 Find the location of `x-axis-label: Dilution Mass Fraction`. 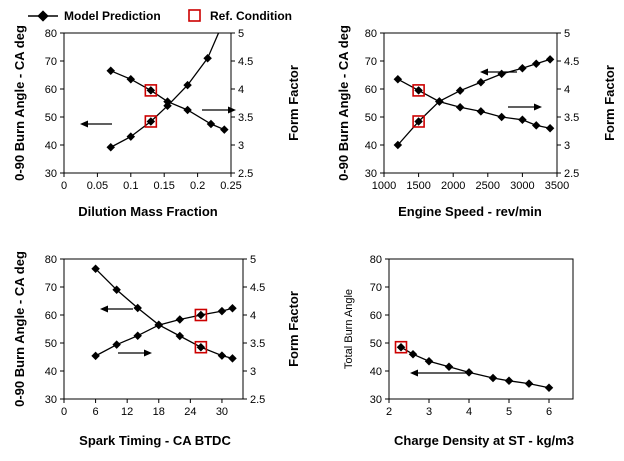

x-axis-label: Dilution Mass Fraction is located at coordinates (147, 211).